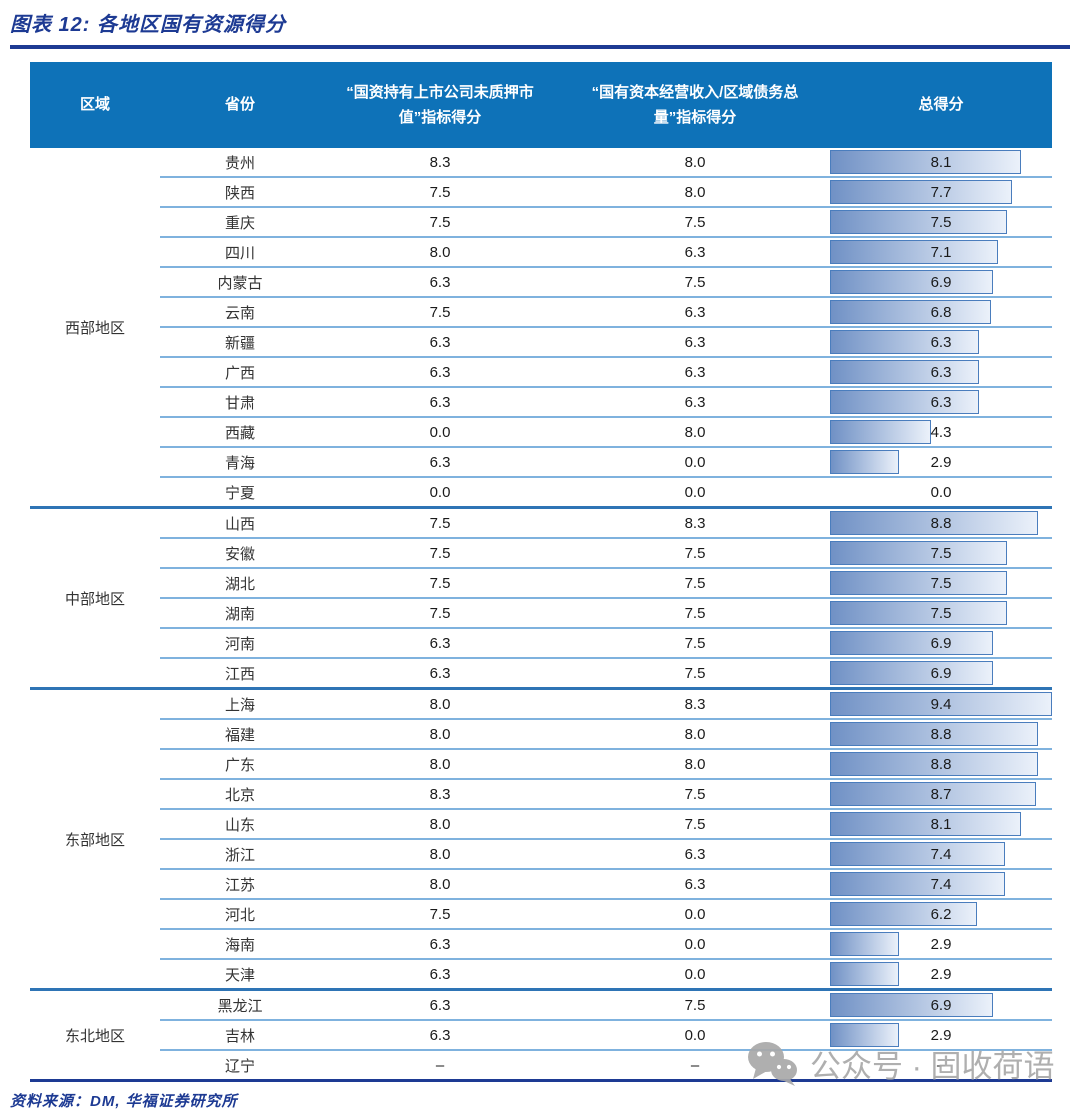  What do you see at coordinates (941, 1065) in the screenshot?
I see `total-score-value: –` at bounding box center [941, 1065].